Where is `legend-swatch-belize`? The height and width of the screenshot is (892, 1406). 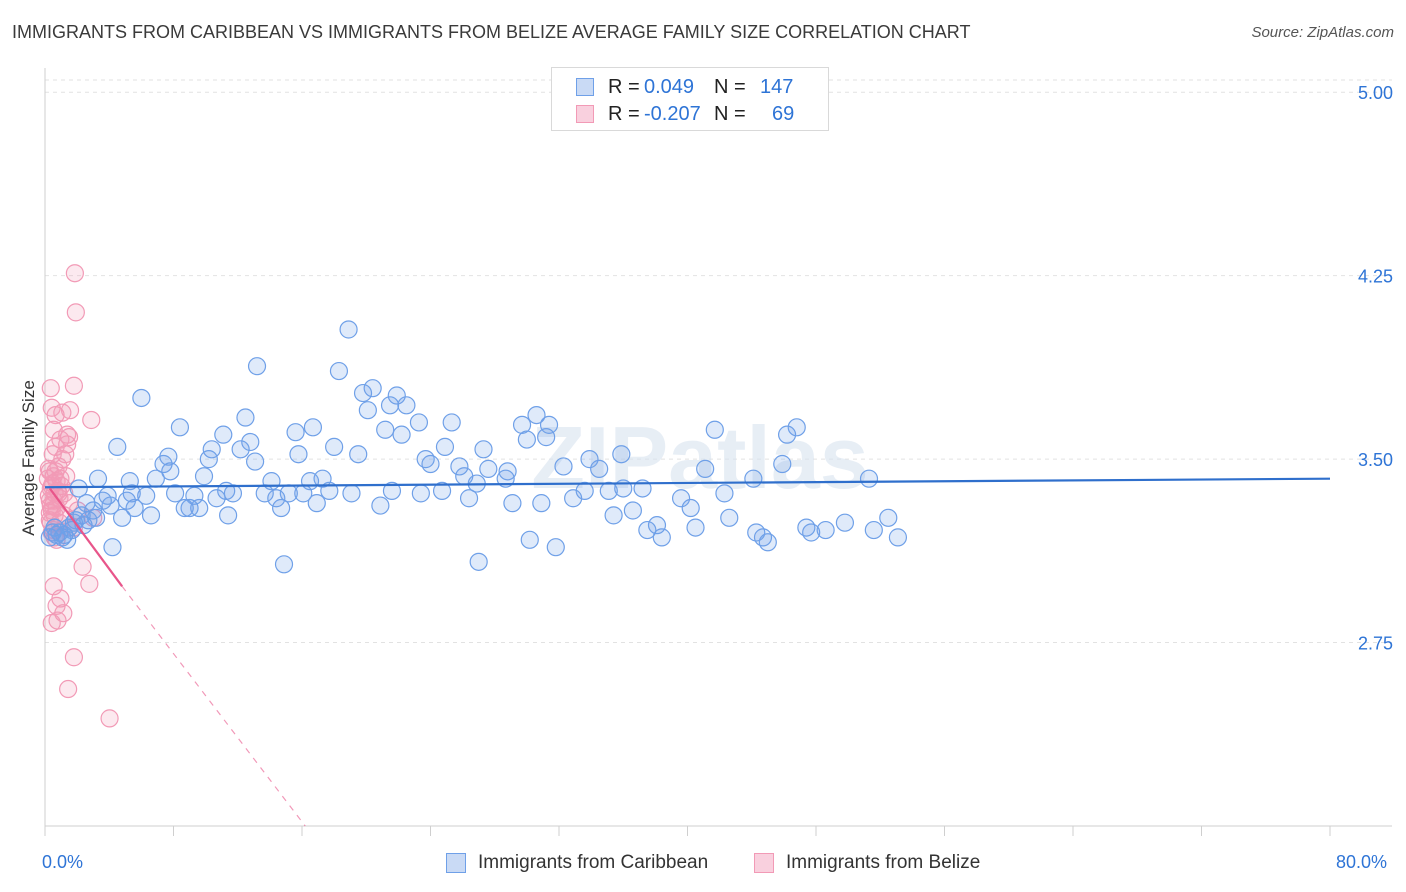 legend-swatch-belize is located at coordinates (585, 114).